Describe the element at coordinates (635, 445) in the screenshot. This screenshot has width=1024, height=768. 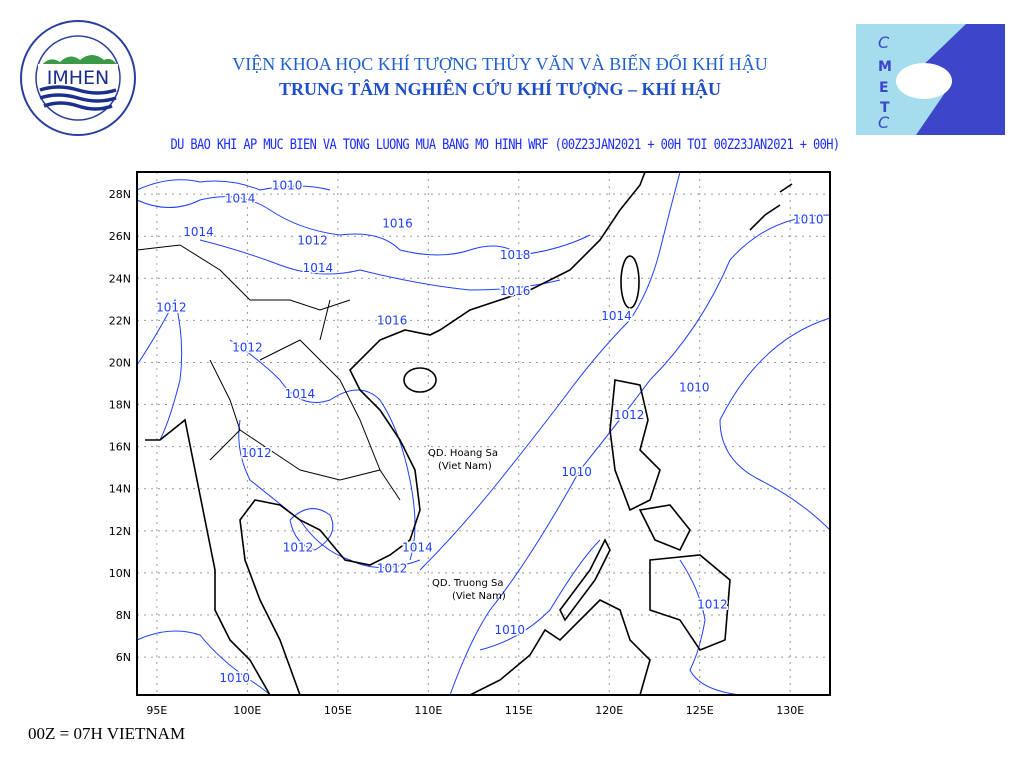
I see `luzon-island` at that location.